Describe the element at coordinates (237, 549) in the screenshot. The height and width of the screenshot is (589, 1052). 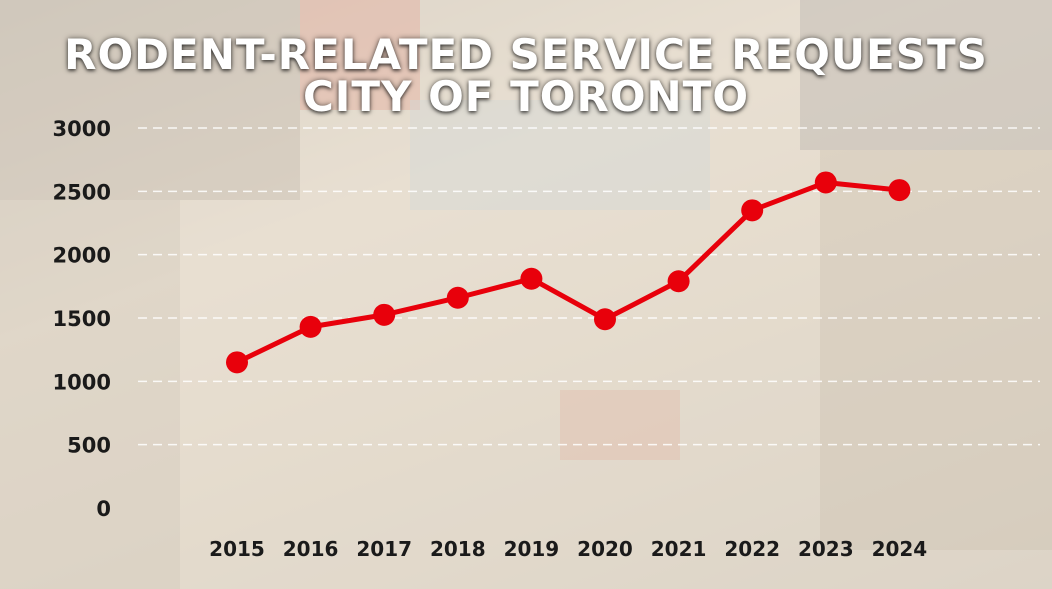
I see `x-tick-label: 2015` at that location.